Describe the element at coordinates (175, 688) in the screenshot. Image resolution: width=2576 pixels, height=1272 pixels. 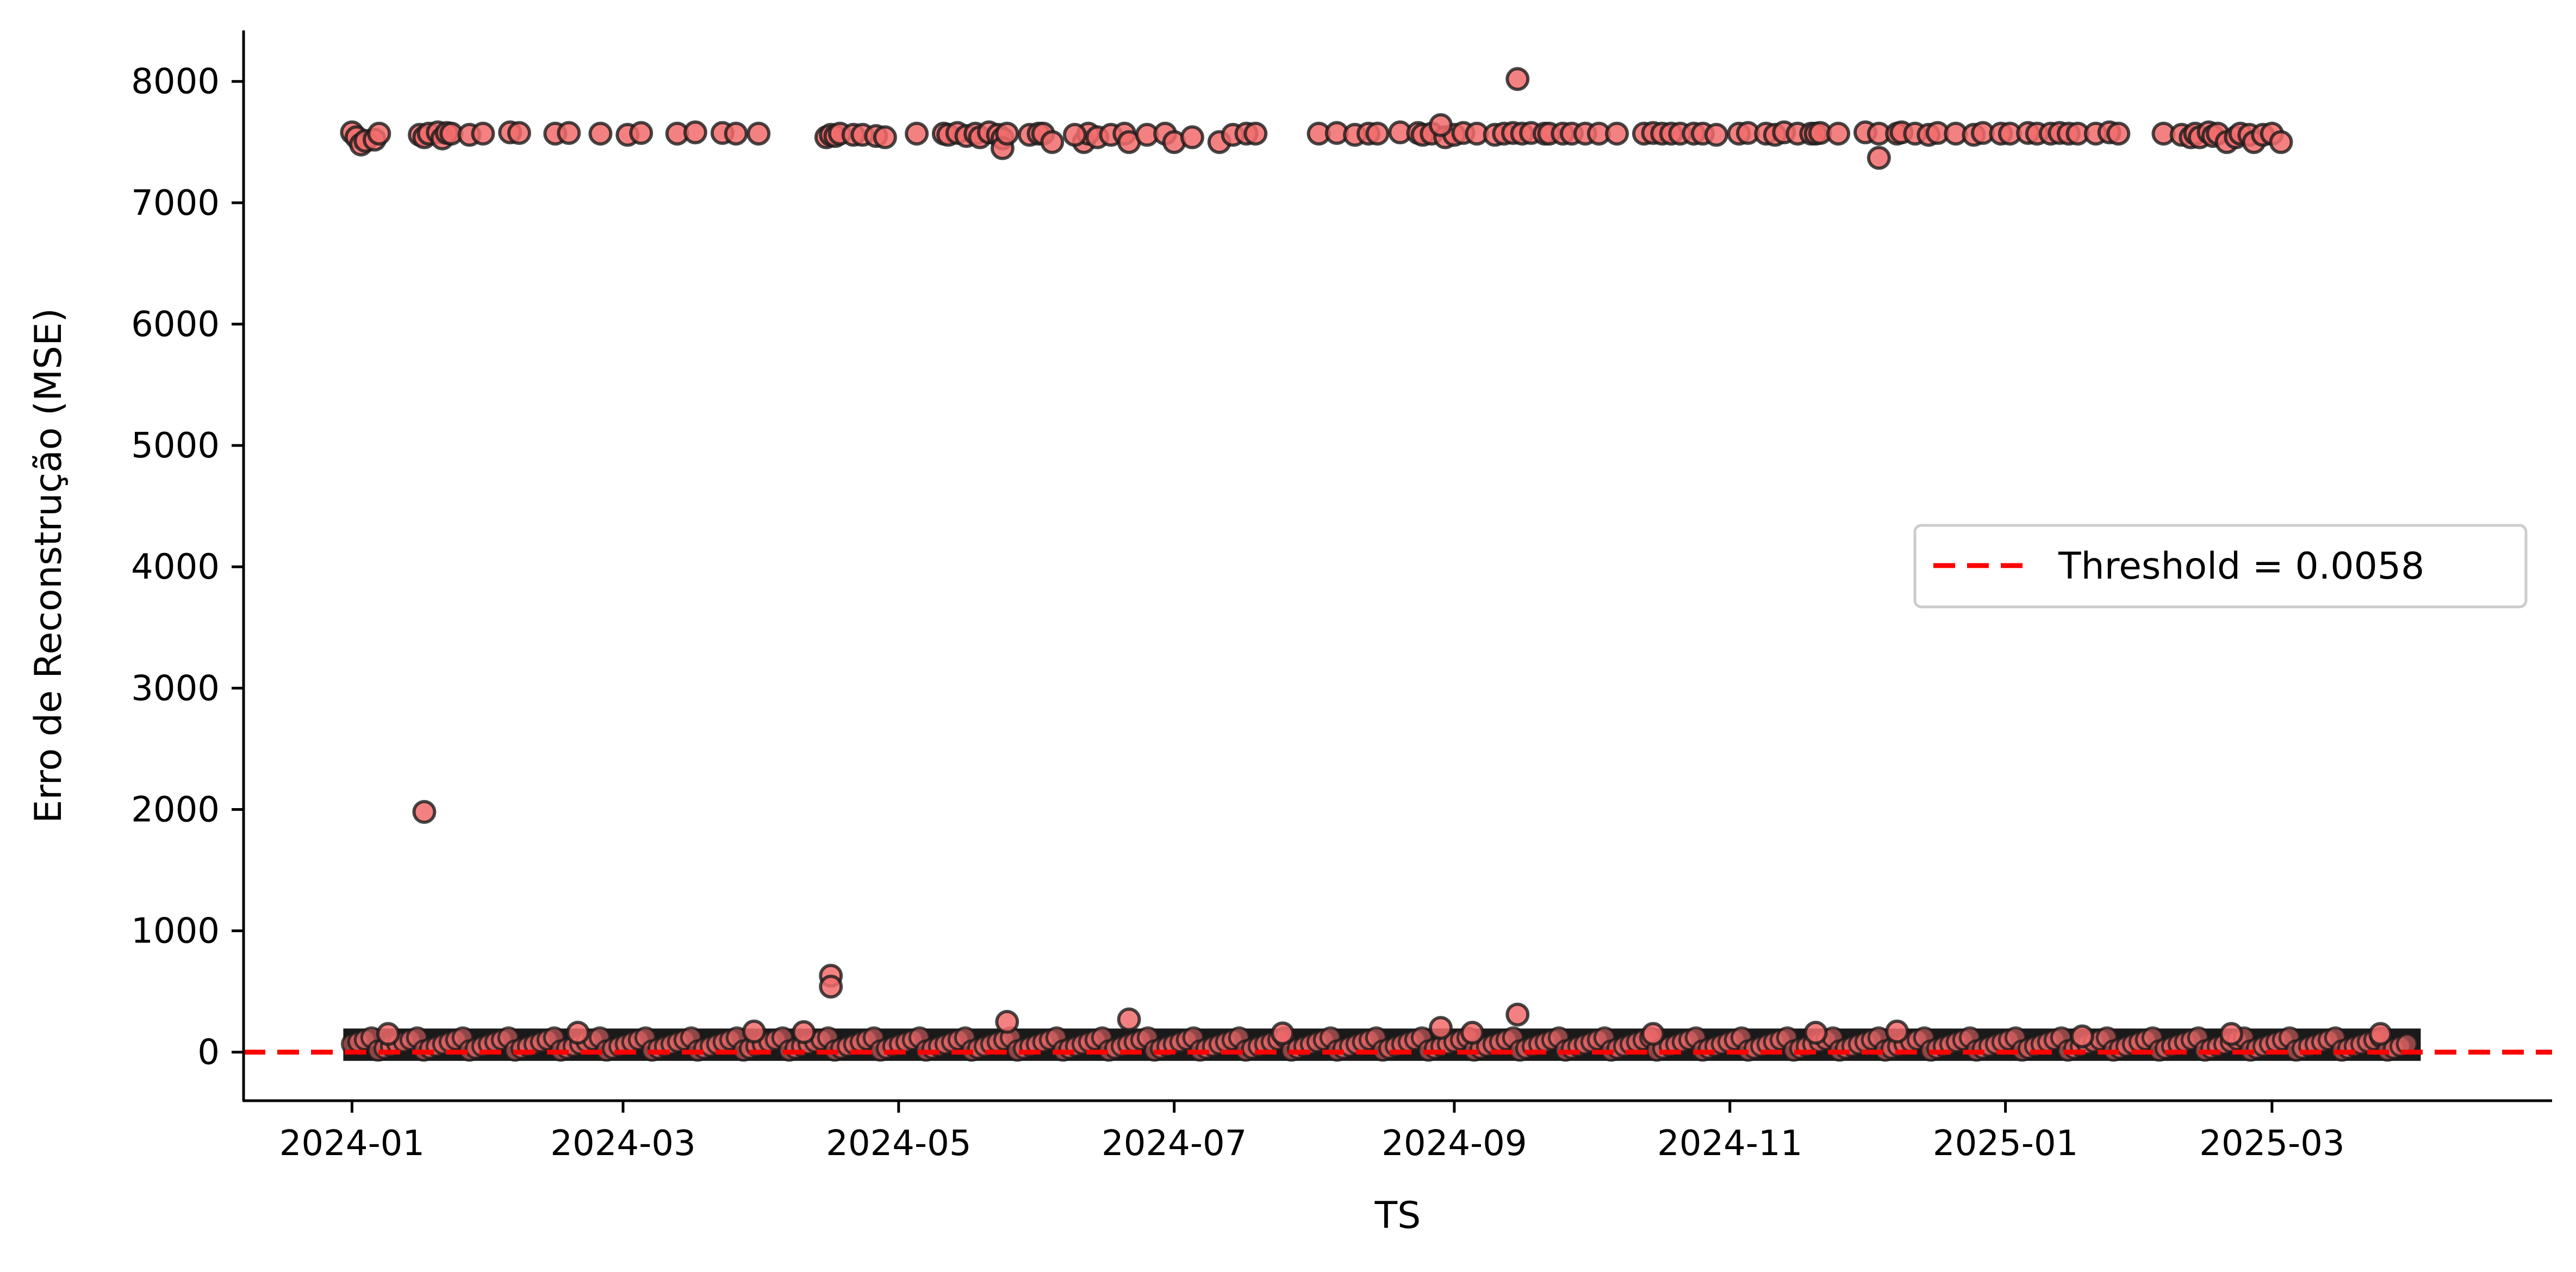
I see `y-tick-label: 3000` at that location.